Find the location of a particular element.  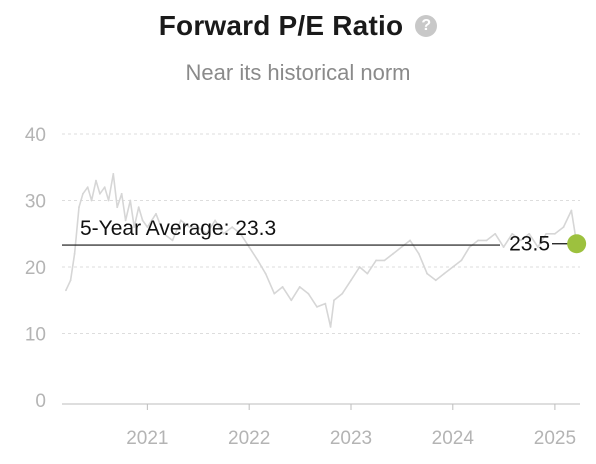

x-tick-label-2024: 2024 is located at coordinates (453, 438).